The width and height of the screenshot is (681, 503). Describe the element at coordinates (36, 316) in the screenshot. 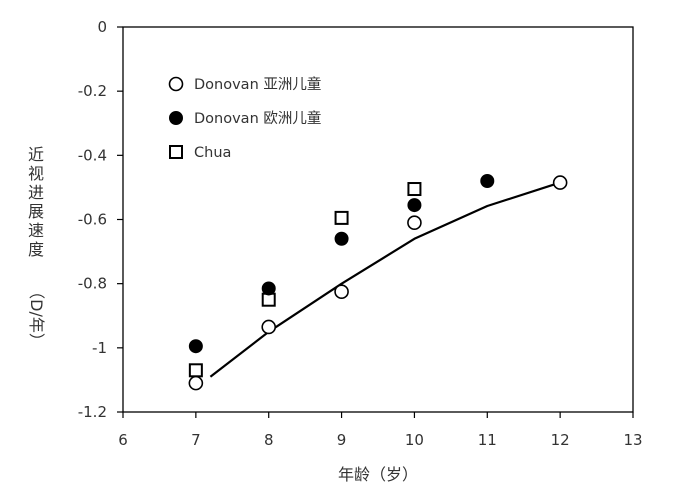

I see `y-axis-title-unit: （D/年）` at that location.